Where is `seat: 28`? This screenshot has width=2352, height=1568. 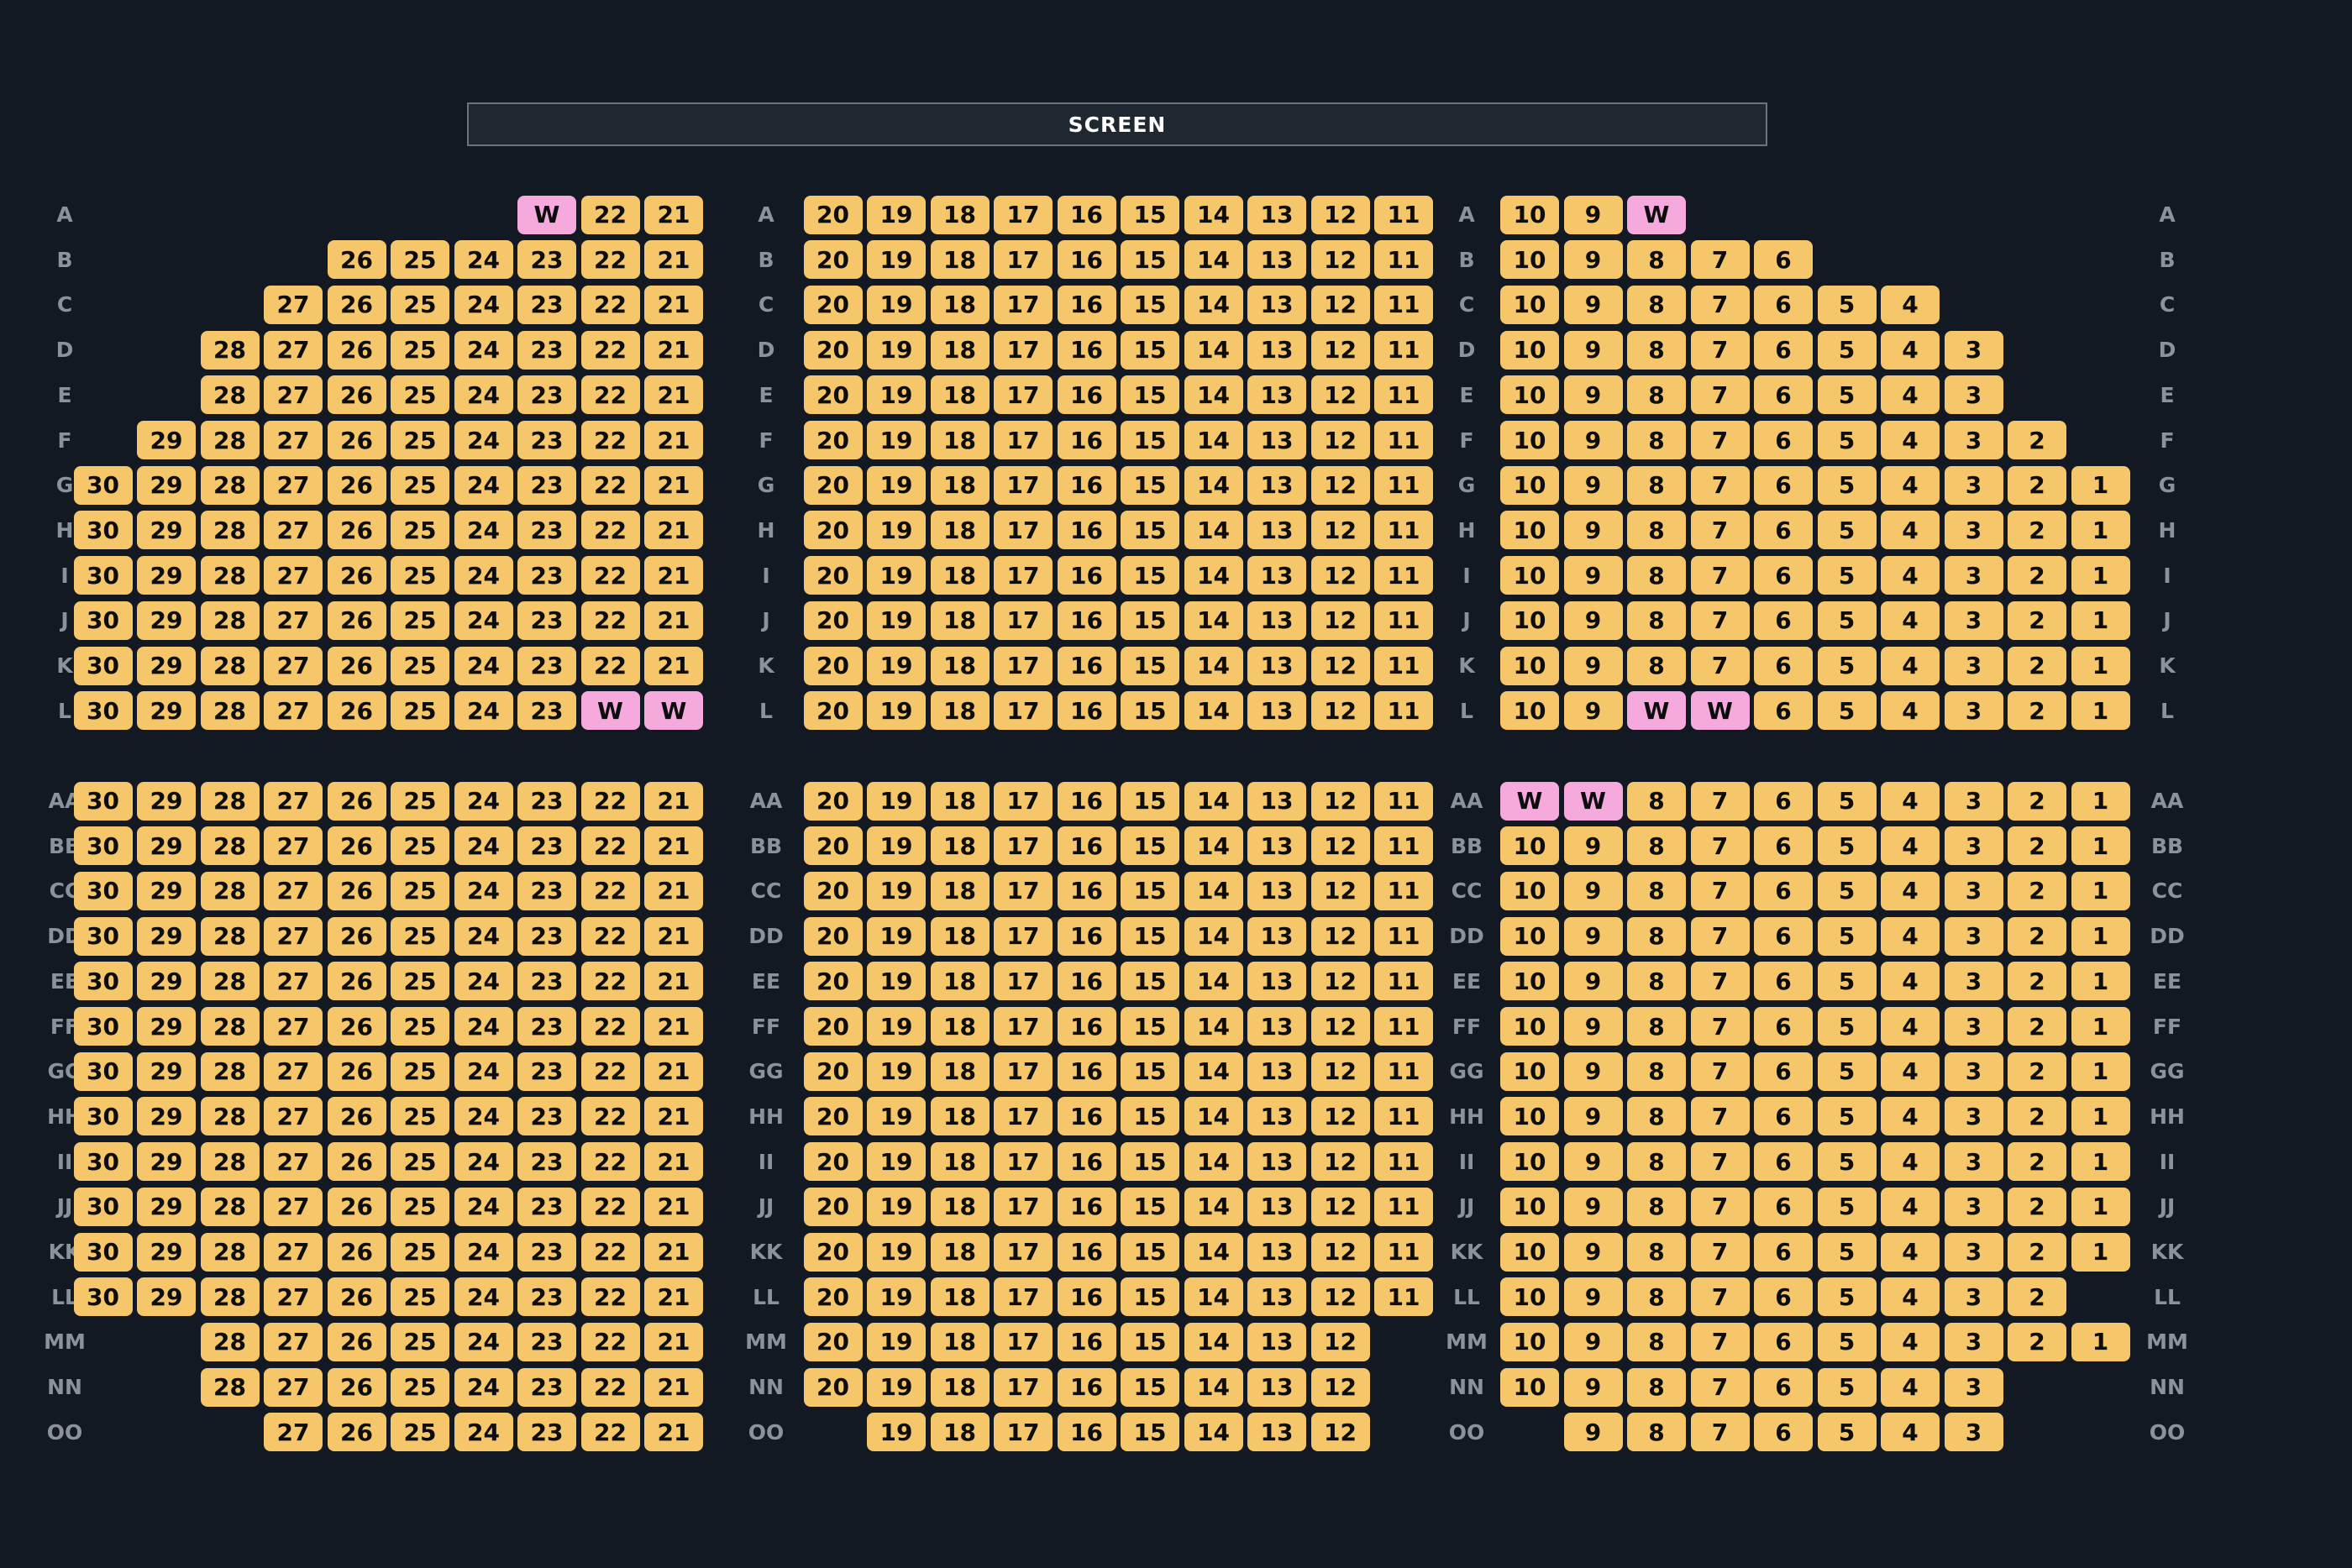
seat: 28 is located at coordinates (230, 981).